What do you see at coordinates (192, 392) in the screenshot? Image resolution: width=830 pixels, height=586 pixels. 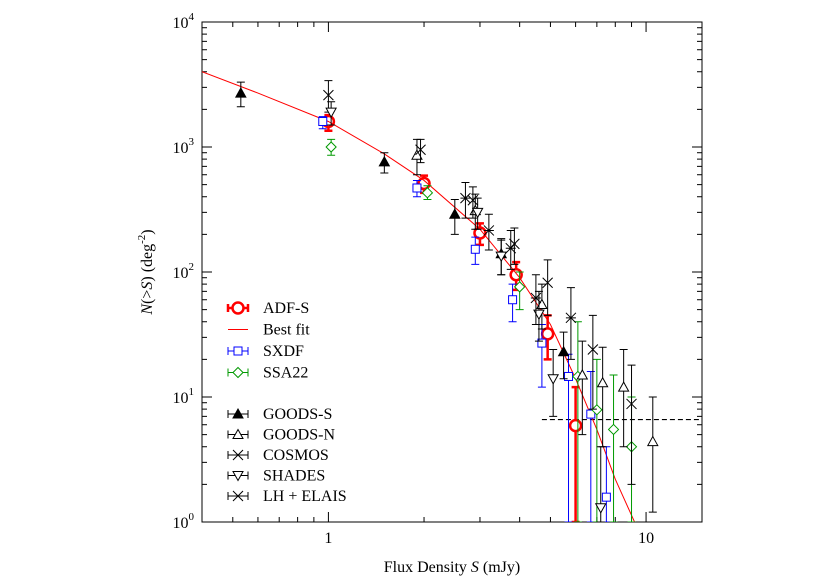 I see `y-tick-exponent: 1` at bounding box center [192, 392].